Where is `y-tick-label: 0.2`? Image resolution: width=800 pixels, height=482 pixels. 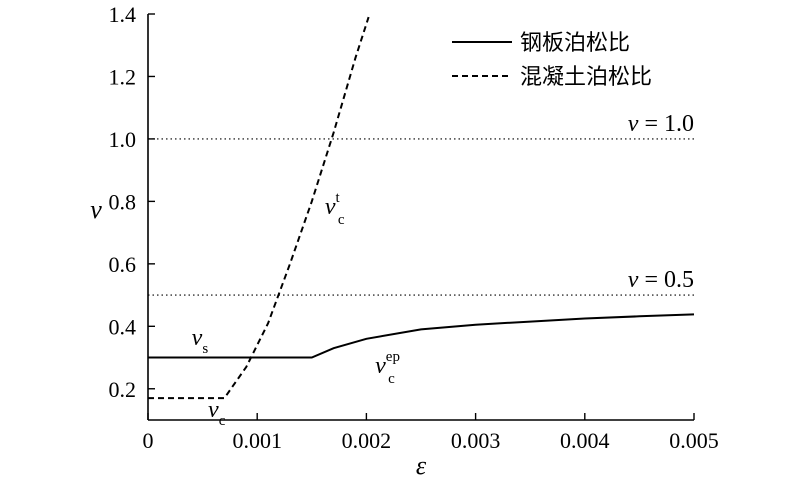 y-tick-label: 0.2 is located at coordinates (123, 389).